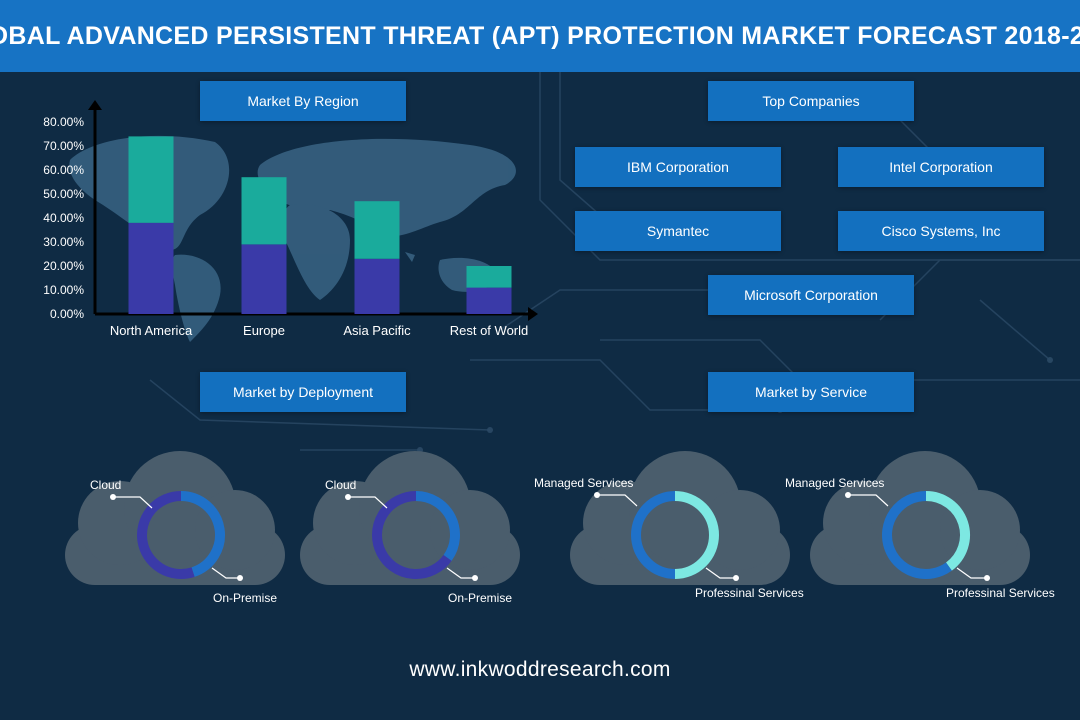 The height and width of the screenshot is (720, 1080). Describe the element at coordinates (151, 330) in the screenshot. I see `x-tick-label: North America` at that location.